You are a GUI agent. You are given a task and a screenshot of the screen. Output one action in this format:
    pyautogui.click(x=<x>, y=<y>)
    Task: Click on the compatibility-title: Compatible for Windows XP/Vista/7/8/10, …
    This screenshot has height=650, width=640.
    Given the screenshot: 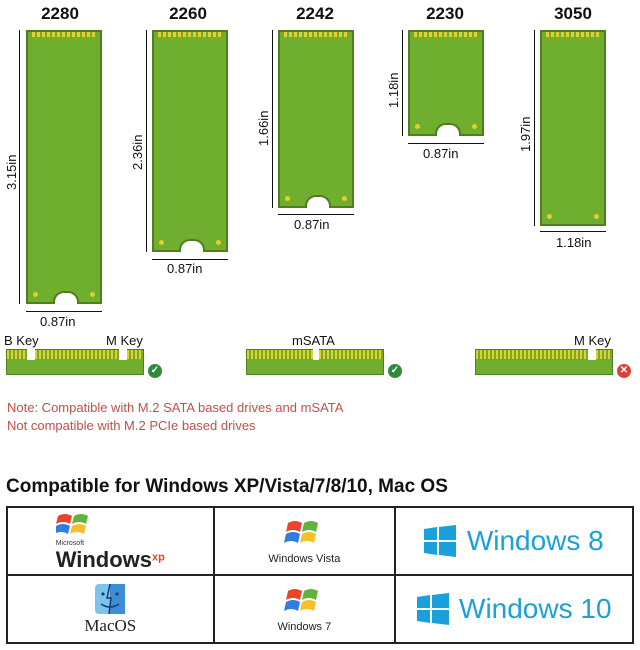 What is the action you would take?
    pyautogui.click(x=227, y=486)
    